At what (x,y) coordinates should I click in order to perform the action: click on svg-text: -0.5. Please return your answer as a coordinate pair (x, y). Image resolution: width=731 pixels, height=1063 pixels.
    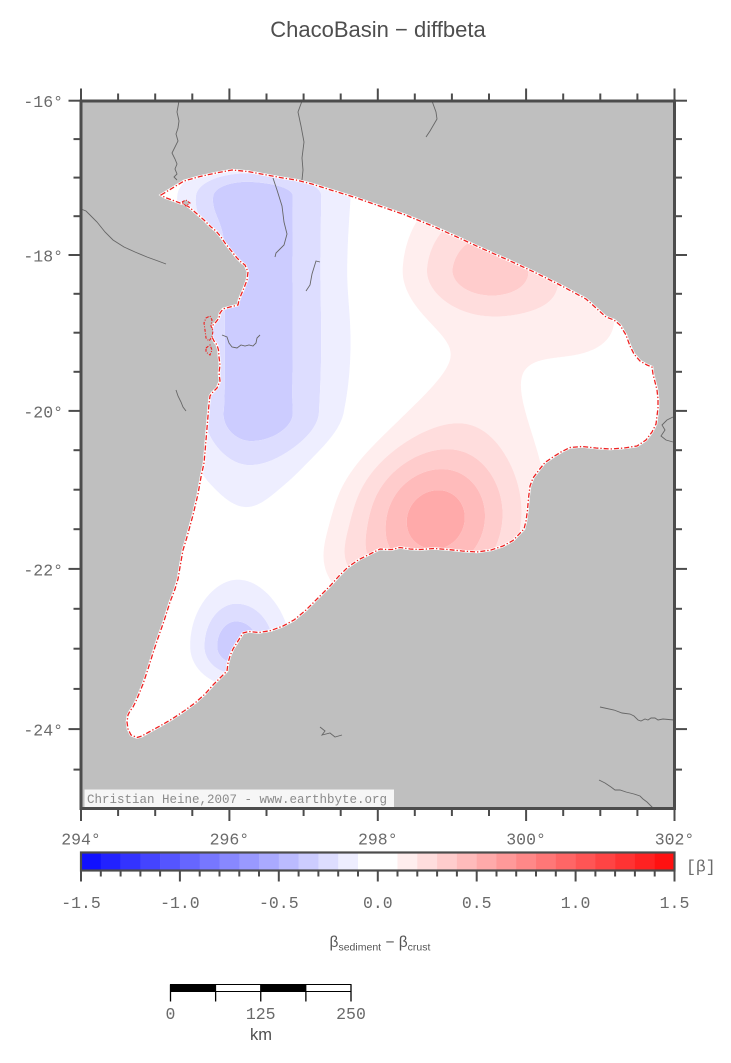
    Looking at the image, I should click on (279, 903).